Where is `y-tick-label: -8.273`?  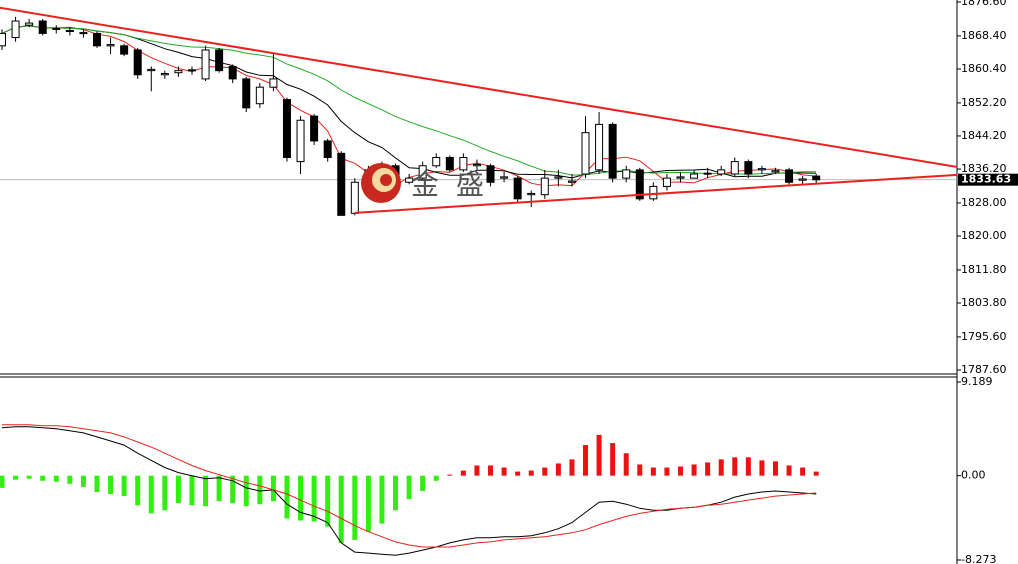
y-tick-label: -8.273 is located at coordinates (978, 558).